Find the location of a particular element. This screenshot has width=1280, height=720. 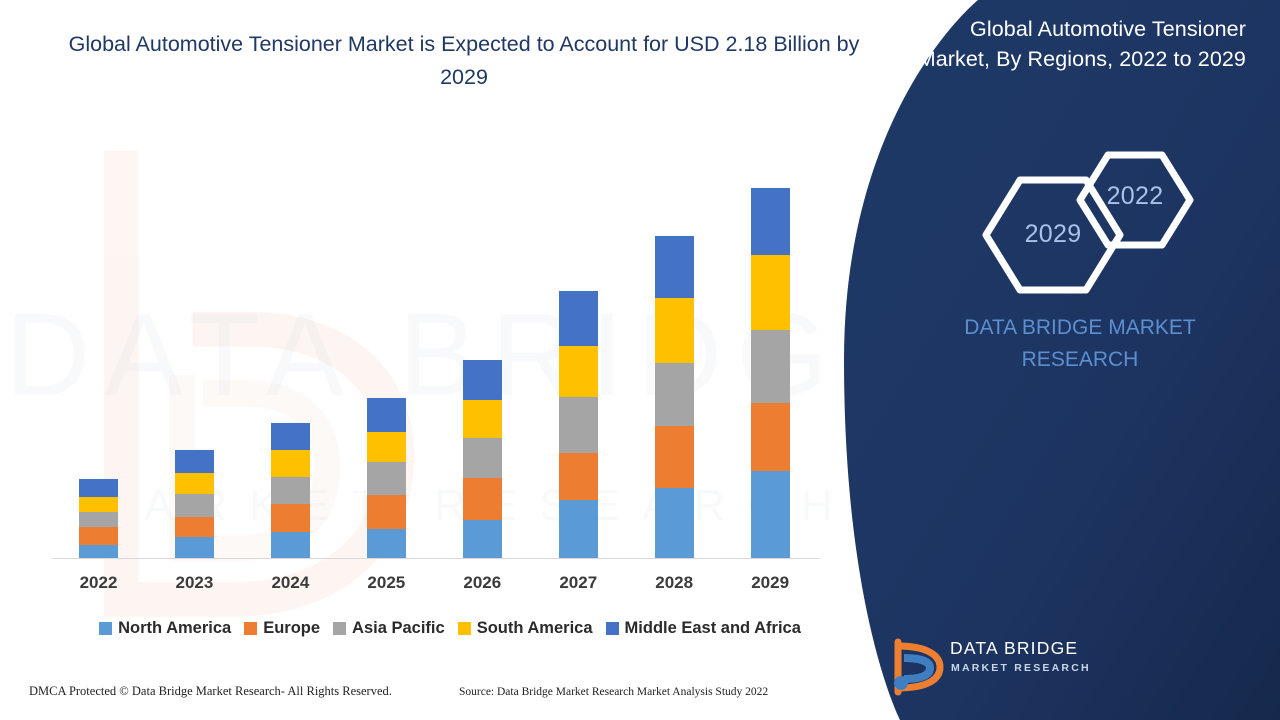

legend-label: North America is located at coordinates (175, 627).